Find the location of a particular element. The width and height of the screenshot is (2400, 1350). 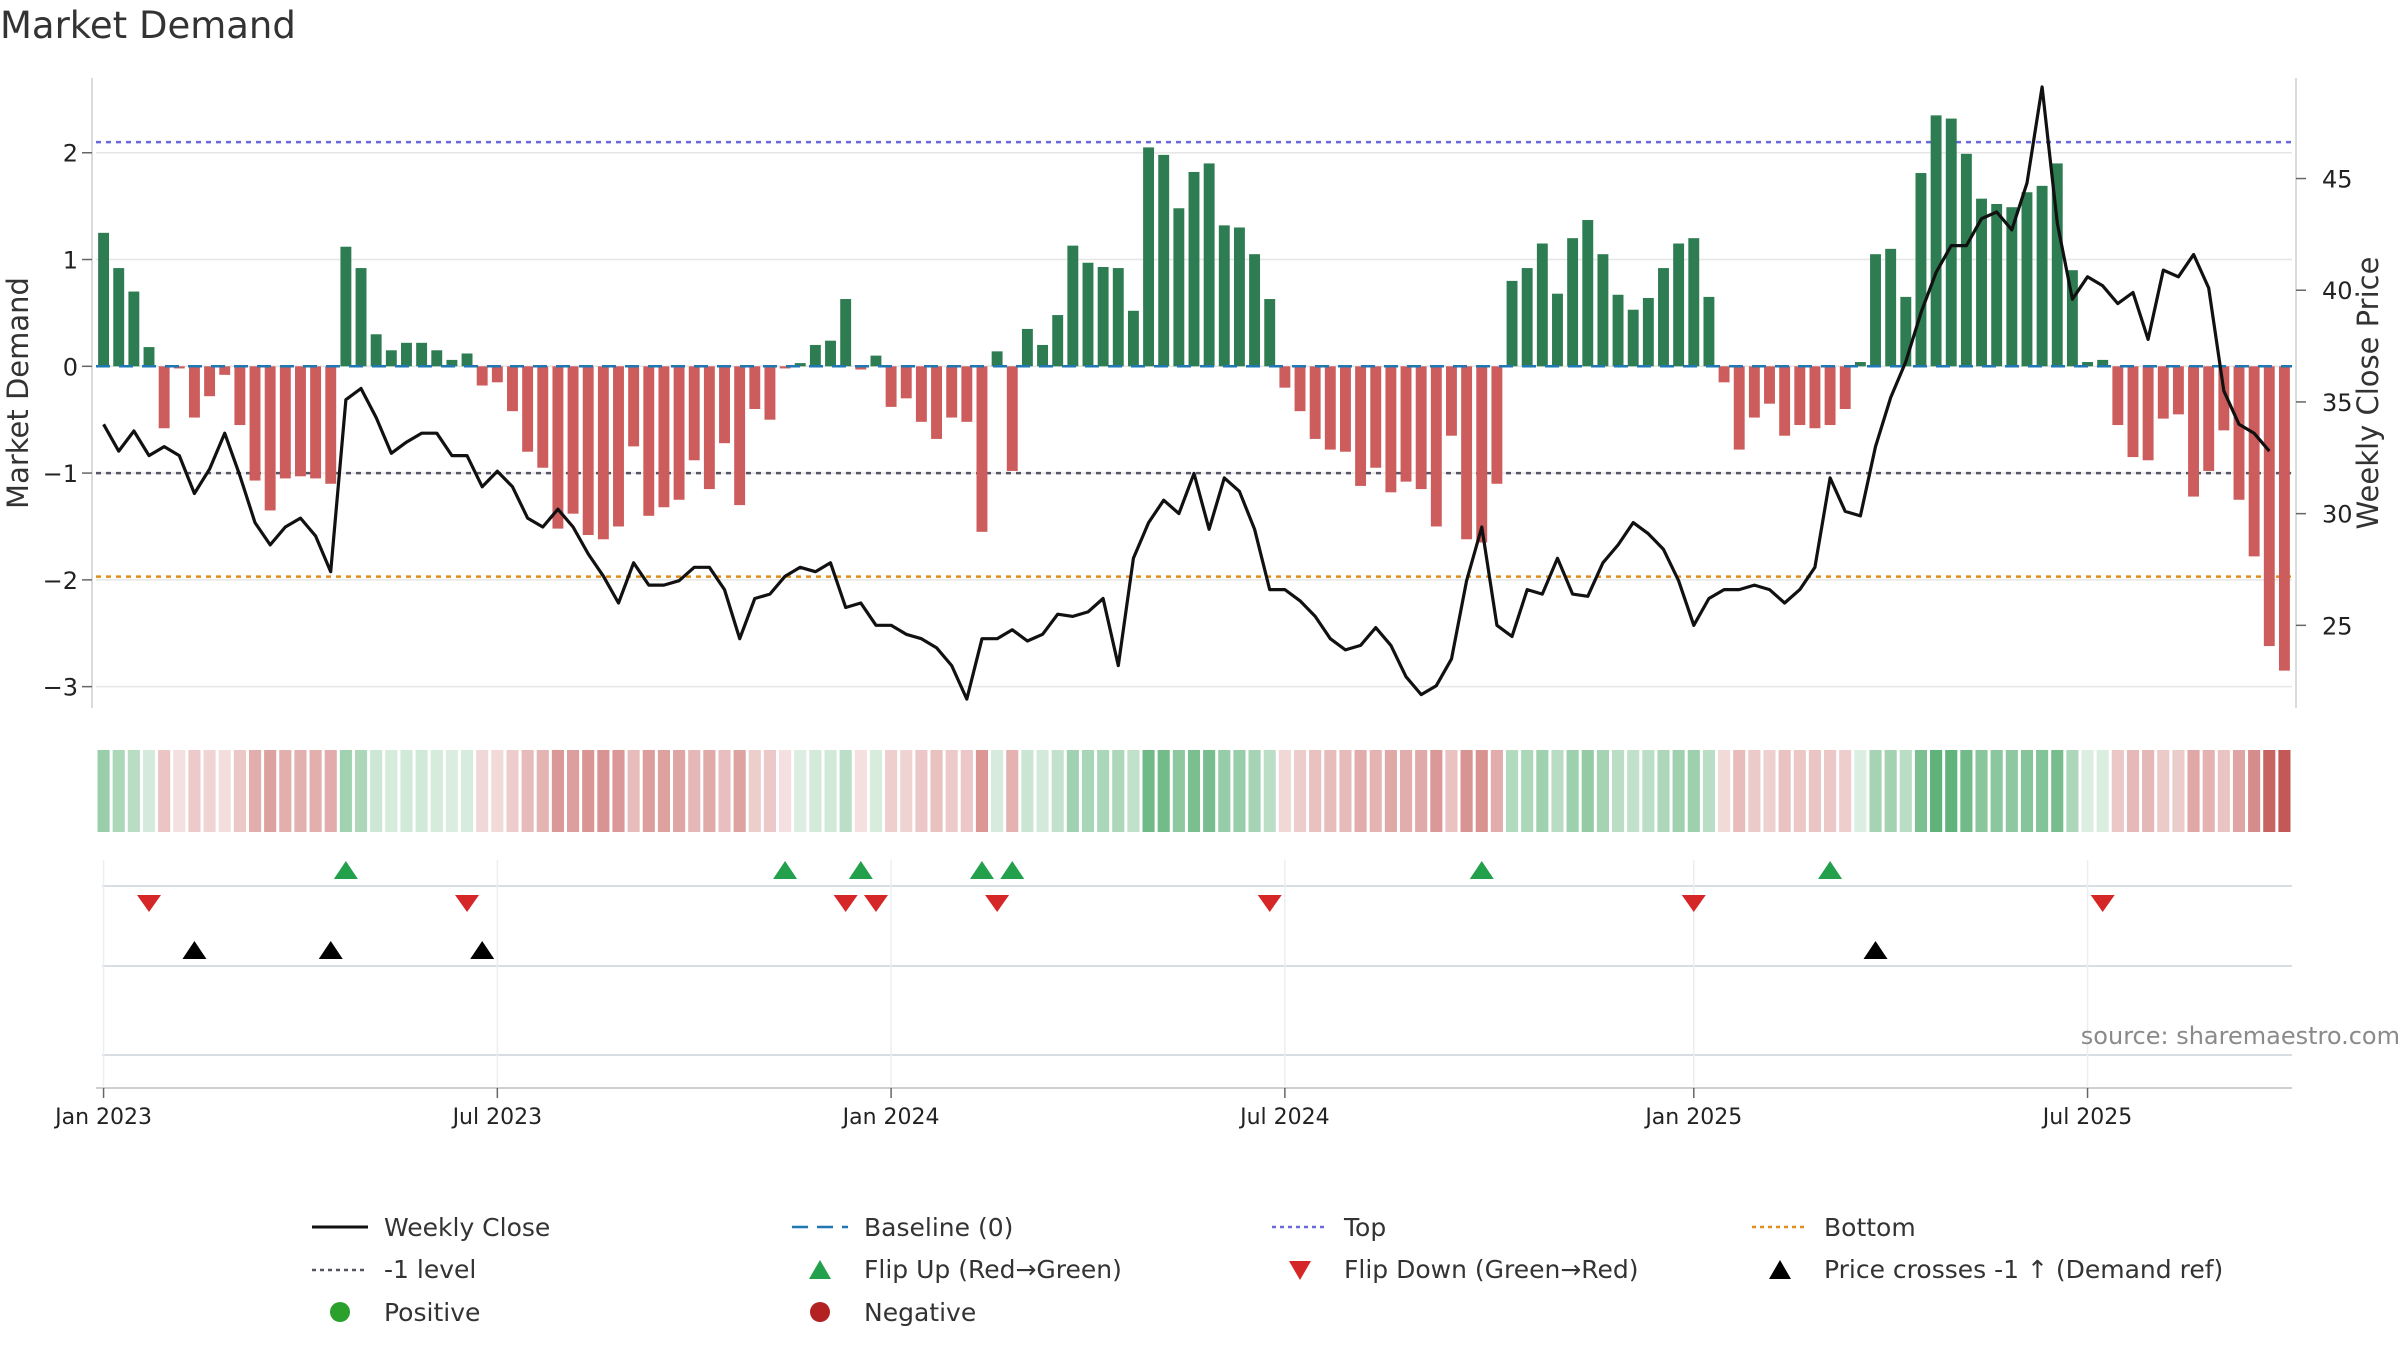

legend-item-price-cross: Price crosses -1 ↑ (Demand ref) is located at coordinates (2000, 1270).